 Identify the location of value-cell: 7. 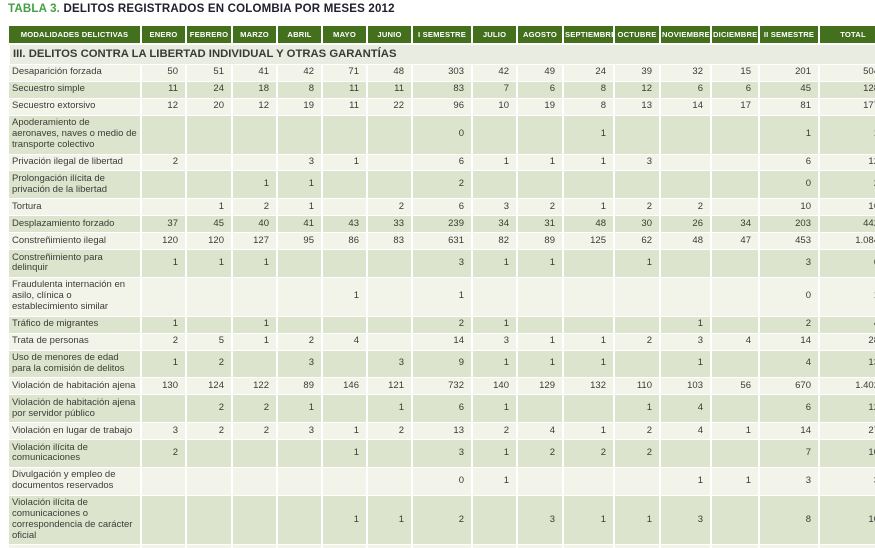
(788, 453).